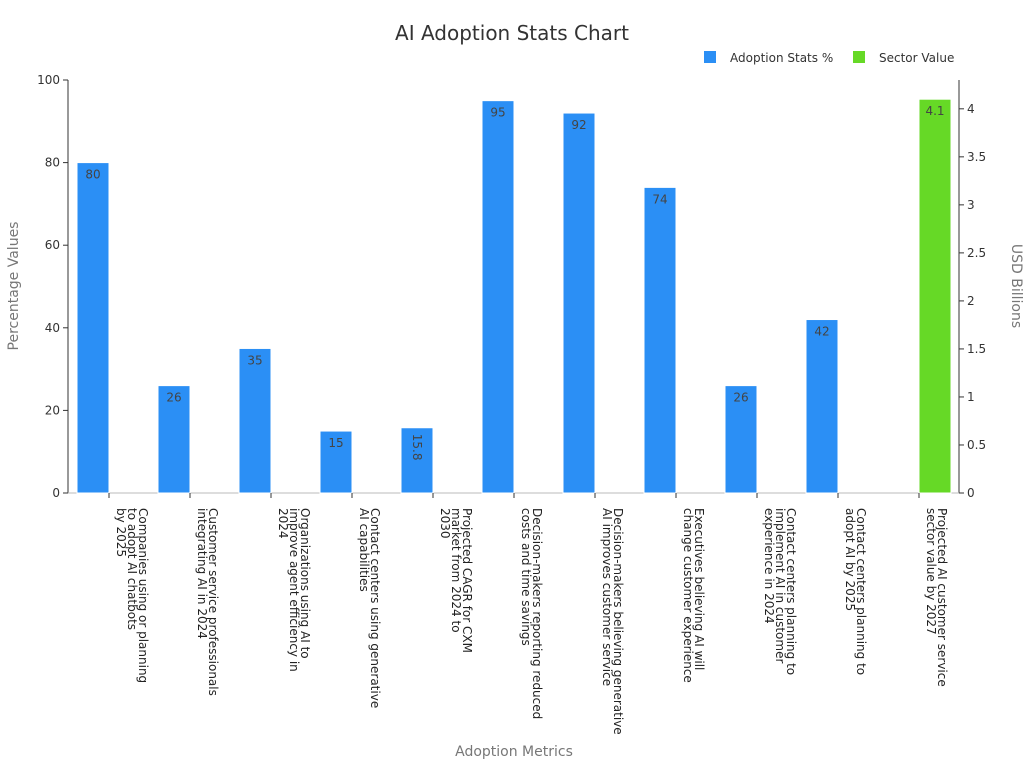 The width and height of the screenshot is (1024, 768). I want to click on y2-tick-label-6: 3, so click(971, 205).